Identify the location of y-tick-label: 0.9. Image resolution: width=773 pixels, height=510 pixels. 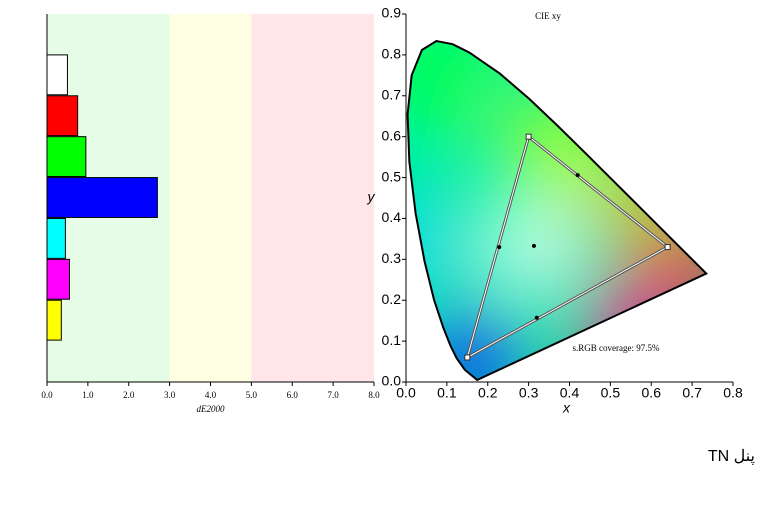
(392, 13).